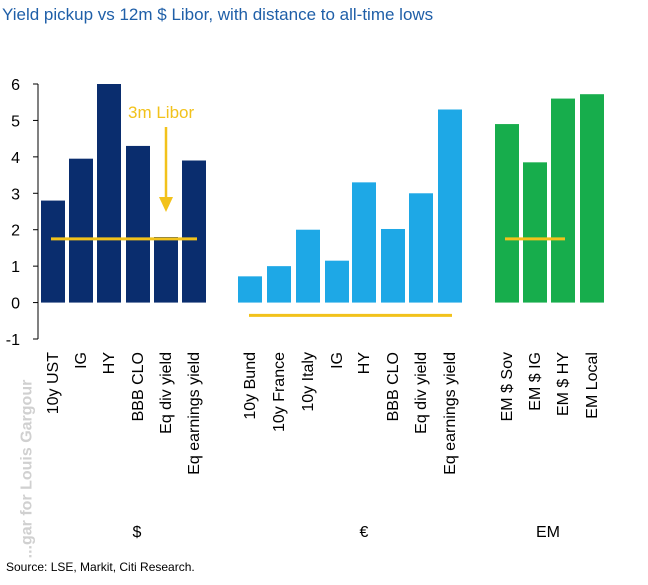 The image size is (648, 585). What do you see at coordinates (592, 385) in the screenshot?
I see `category-label: EM Local` at bounding box center [592, 385].